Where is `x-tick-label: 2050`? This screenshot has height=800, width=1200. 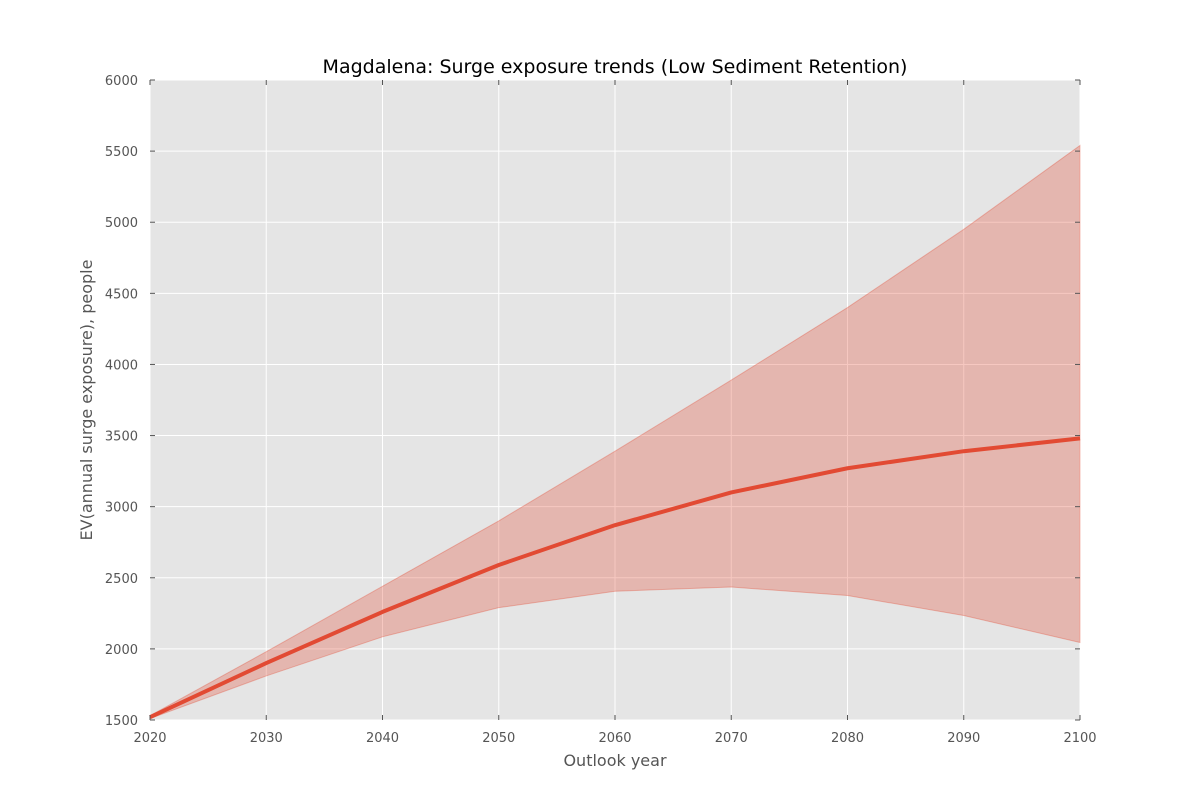 x-tick-label: 2050 is located at coordinates (498, 738).